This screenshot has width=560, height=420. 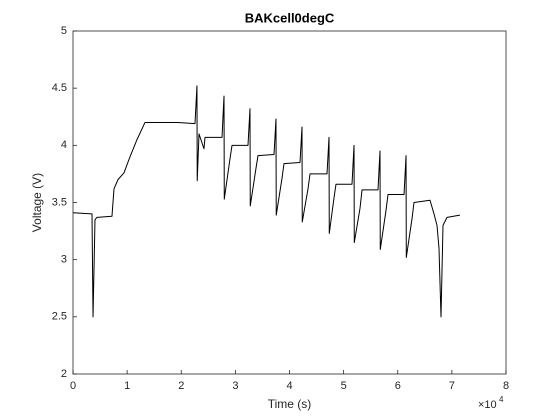 I want to click on x-axis-label: Time (s), so click(x=290, y=404).